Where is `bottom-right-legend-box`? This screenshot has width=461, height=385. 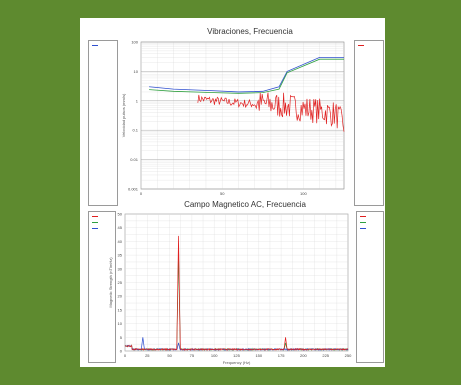 bottom-right-legend-box is located at coordinates (370, 287).